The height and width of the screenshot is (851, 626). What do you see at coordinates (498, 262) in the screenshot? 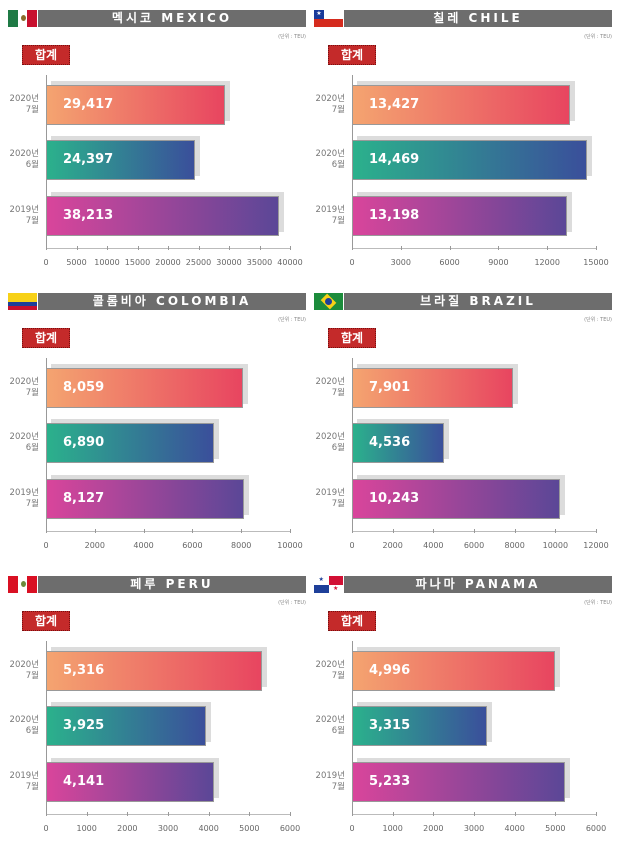
I see `tick-label: 9000` at bounding box center [498, 262].